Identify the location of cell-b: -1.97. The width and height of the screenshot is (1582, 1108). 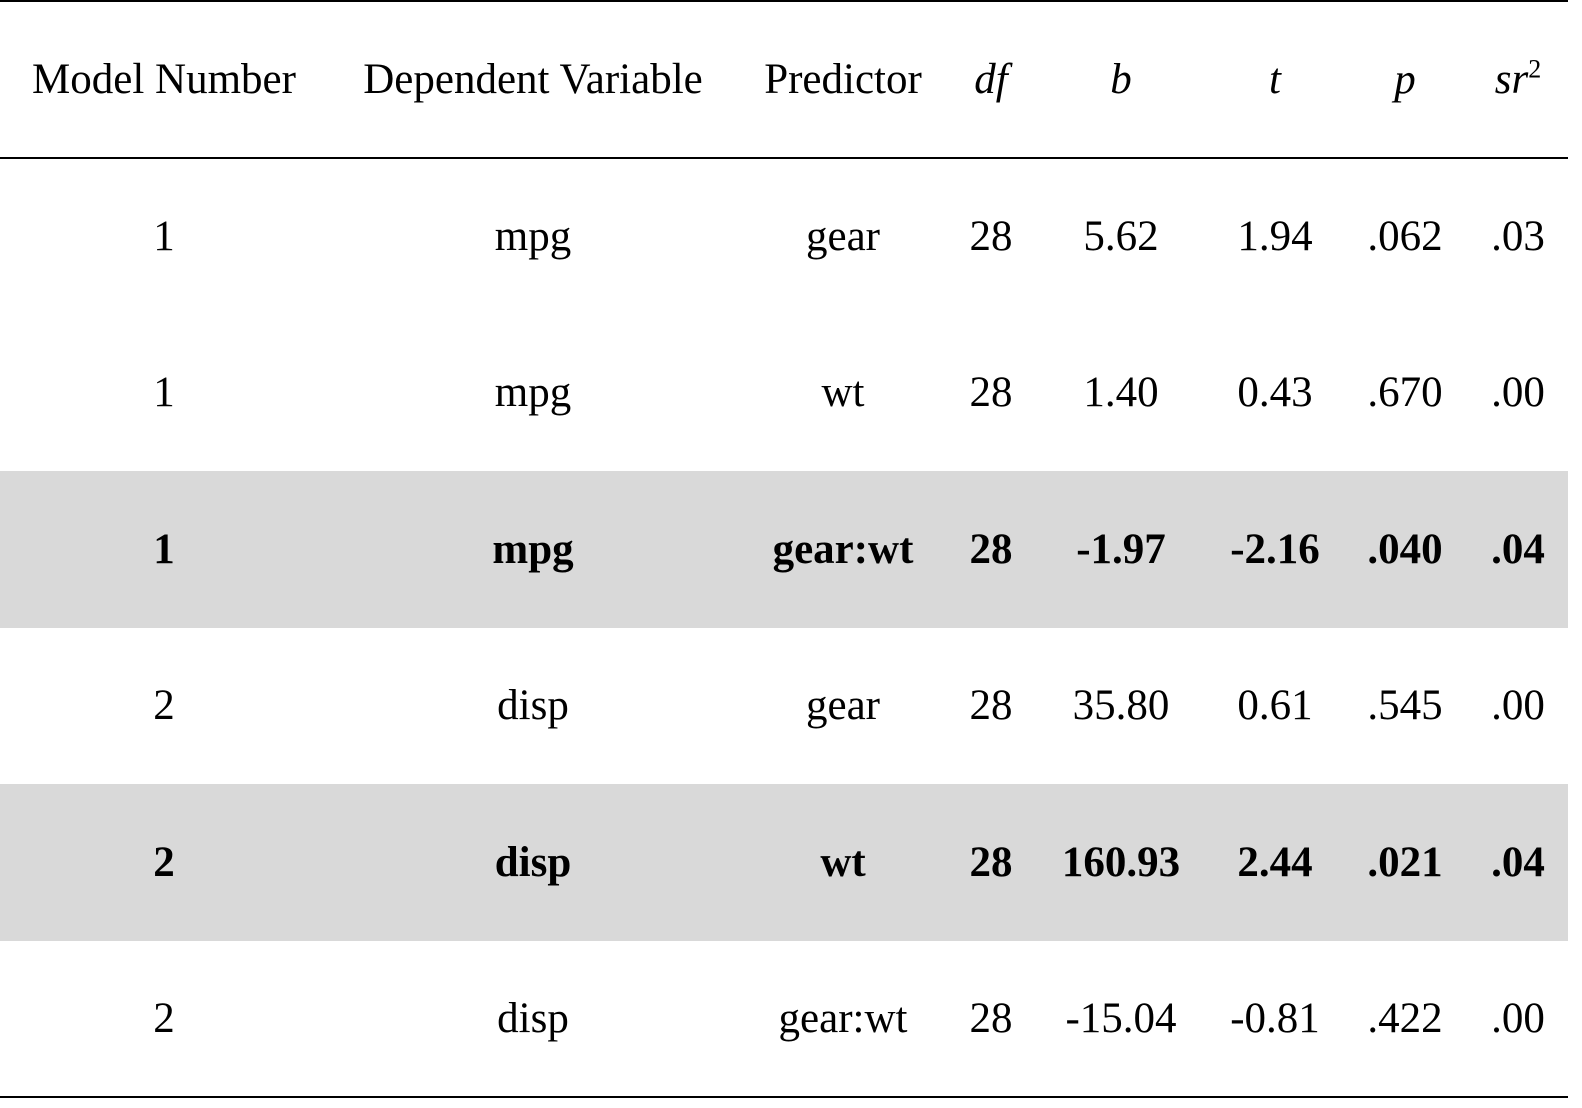
(1121, 549).